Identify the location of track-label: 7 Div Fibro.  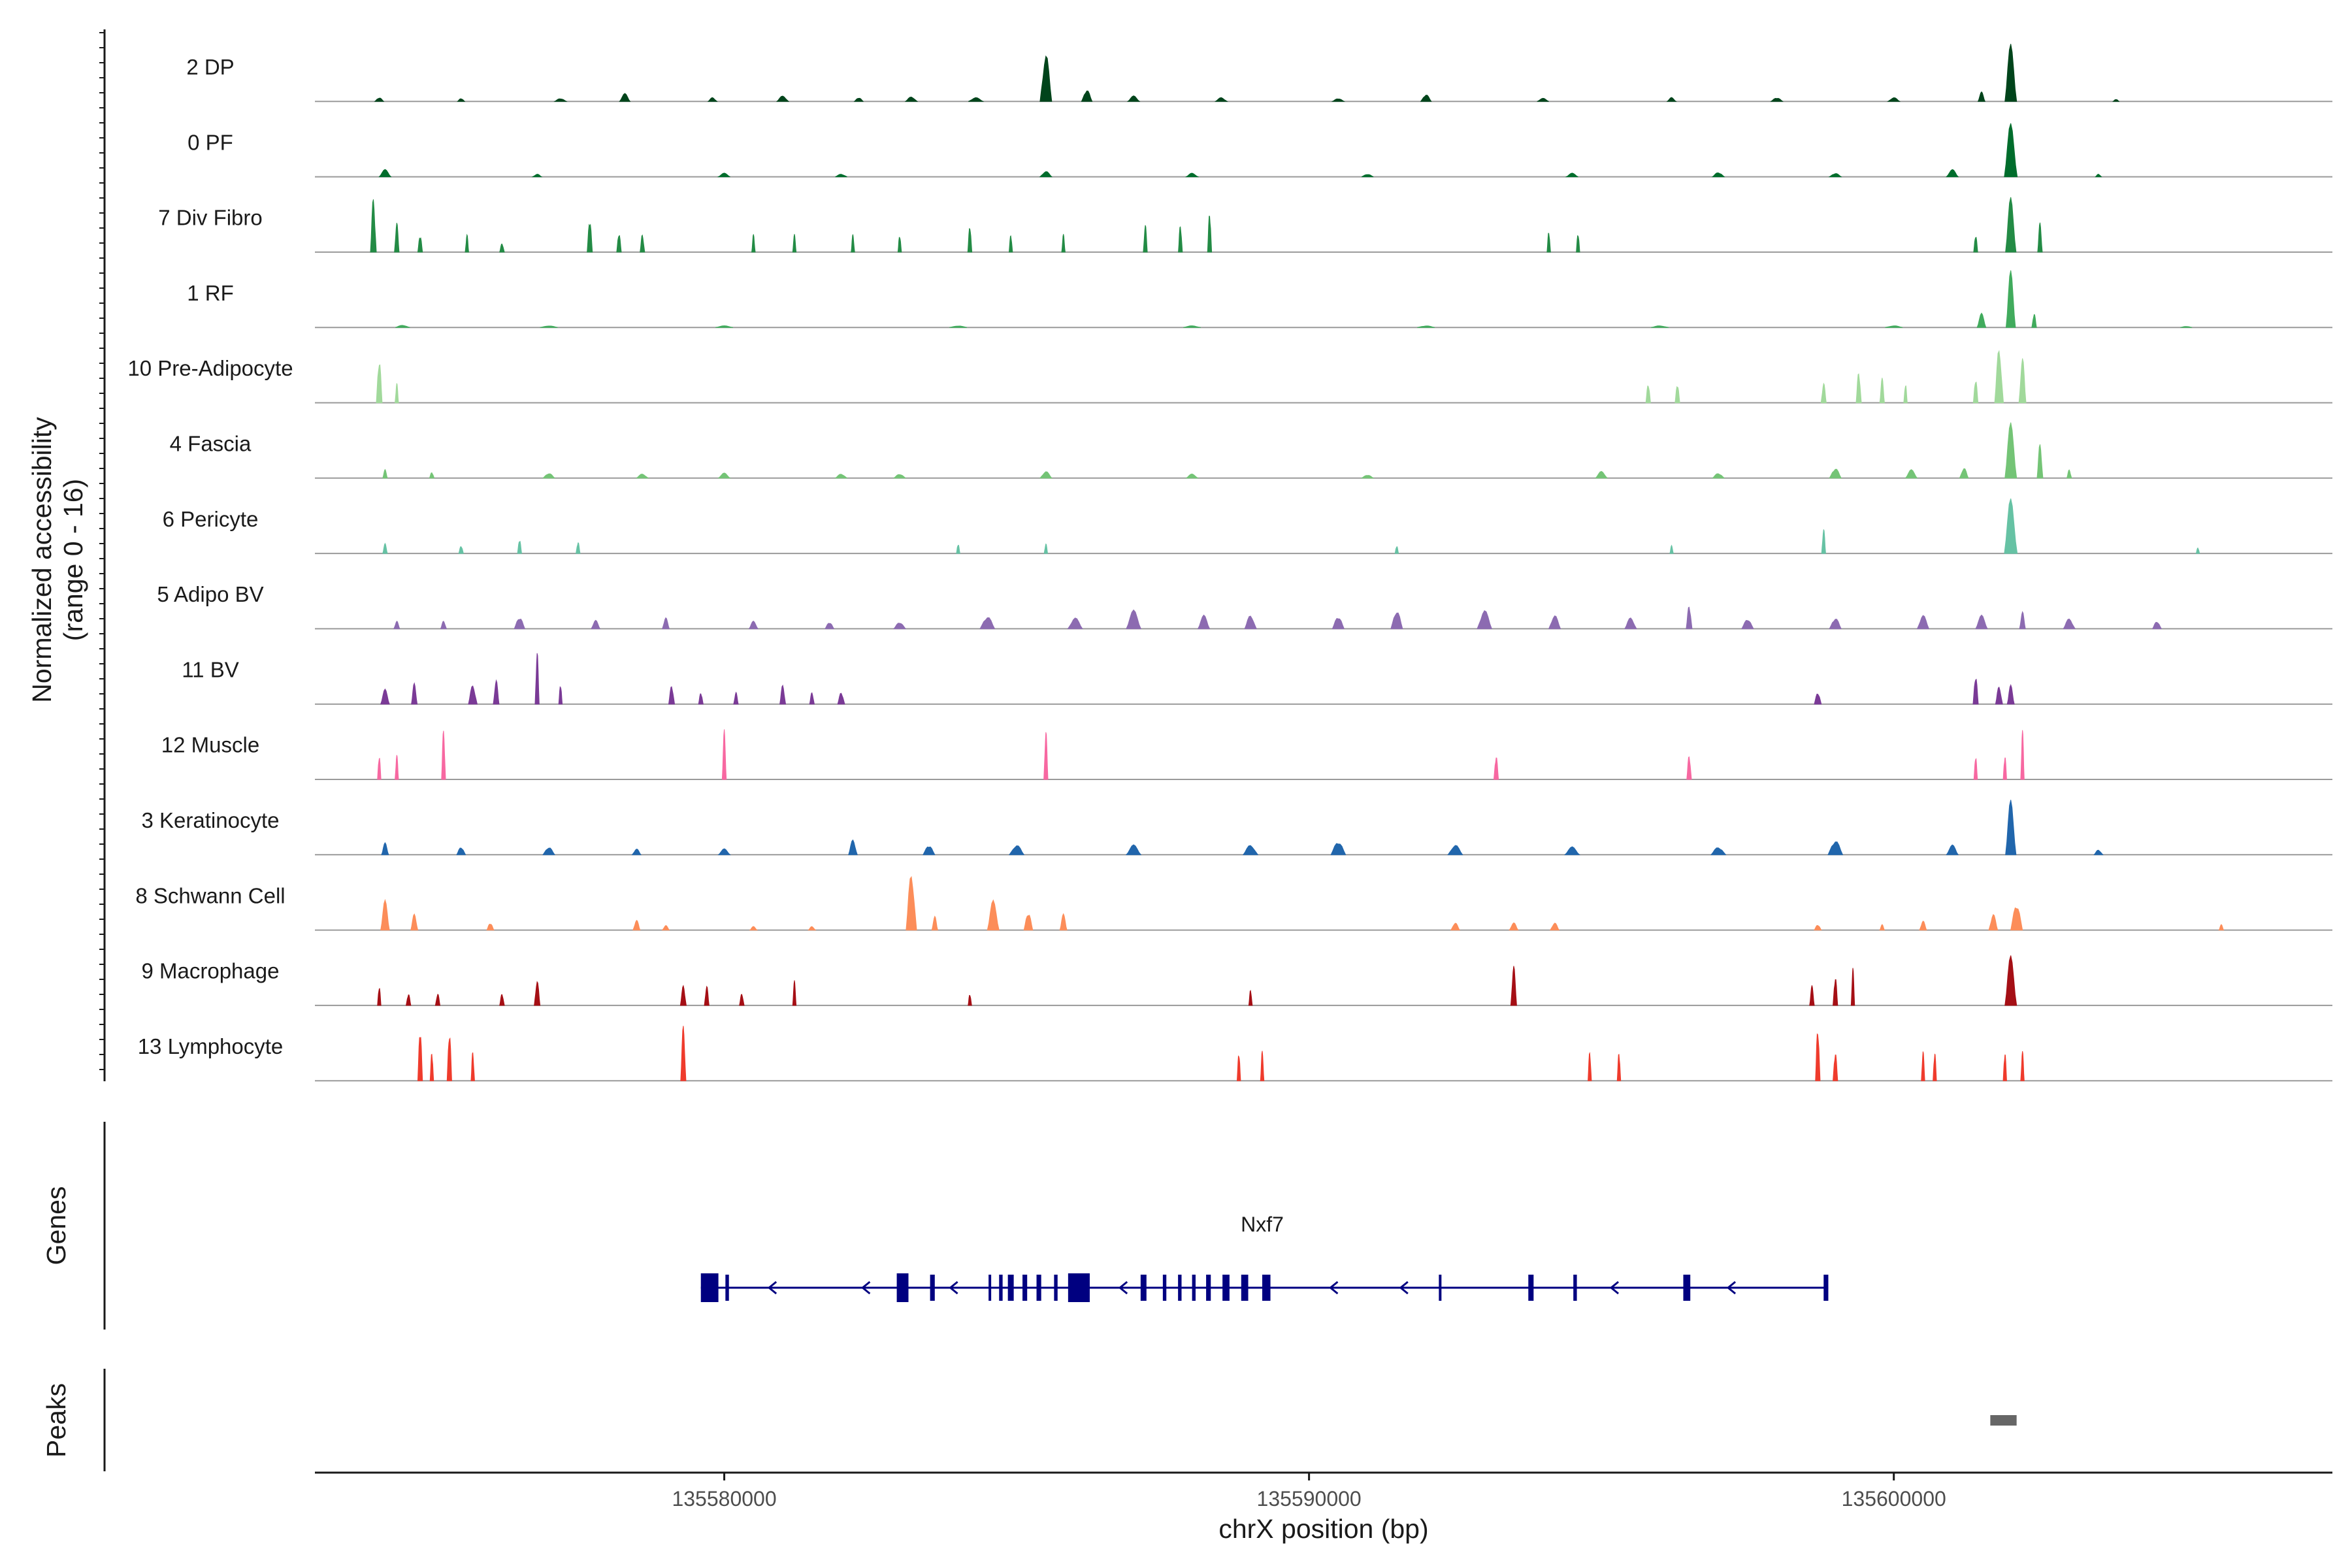
(210, 218).